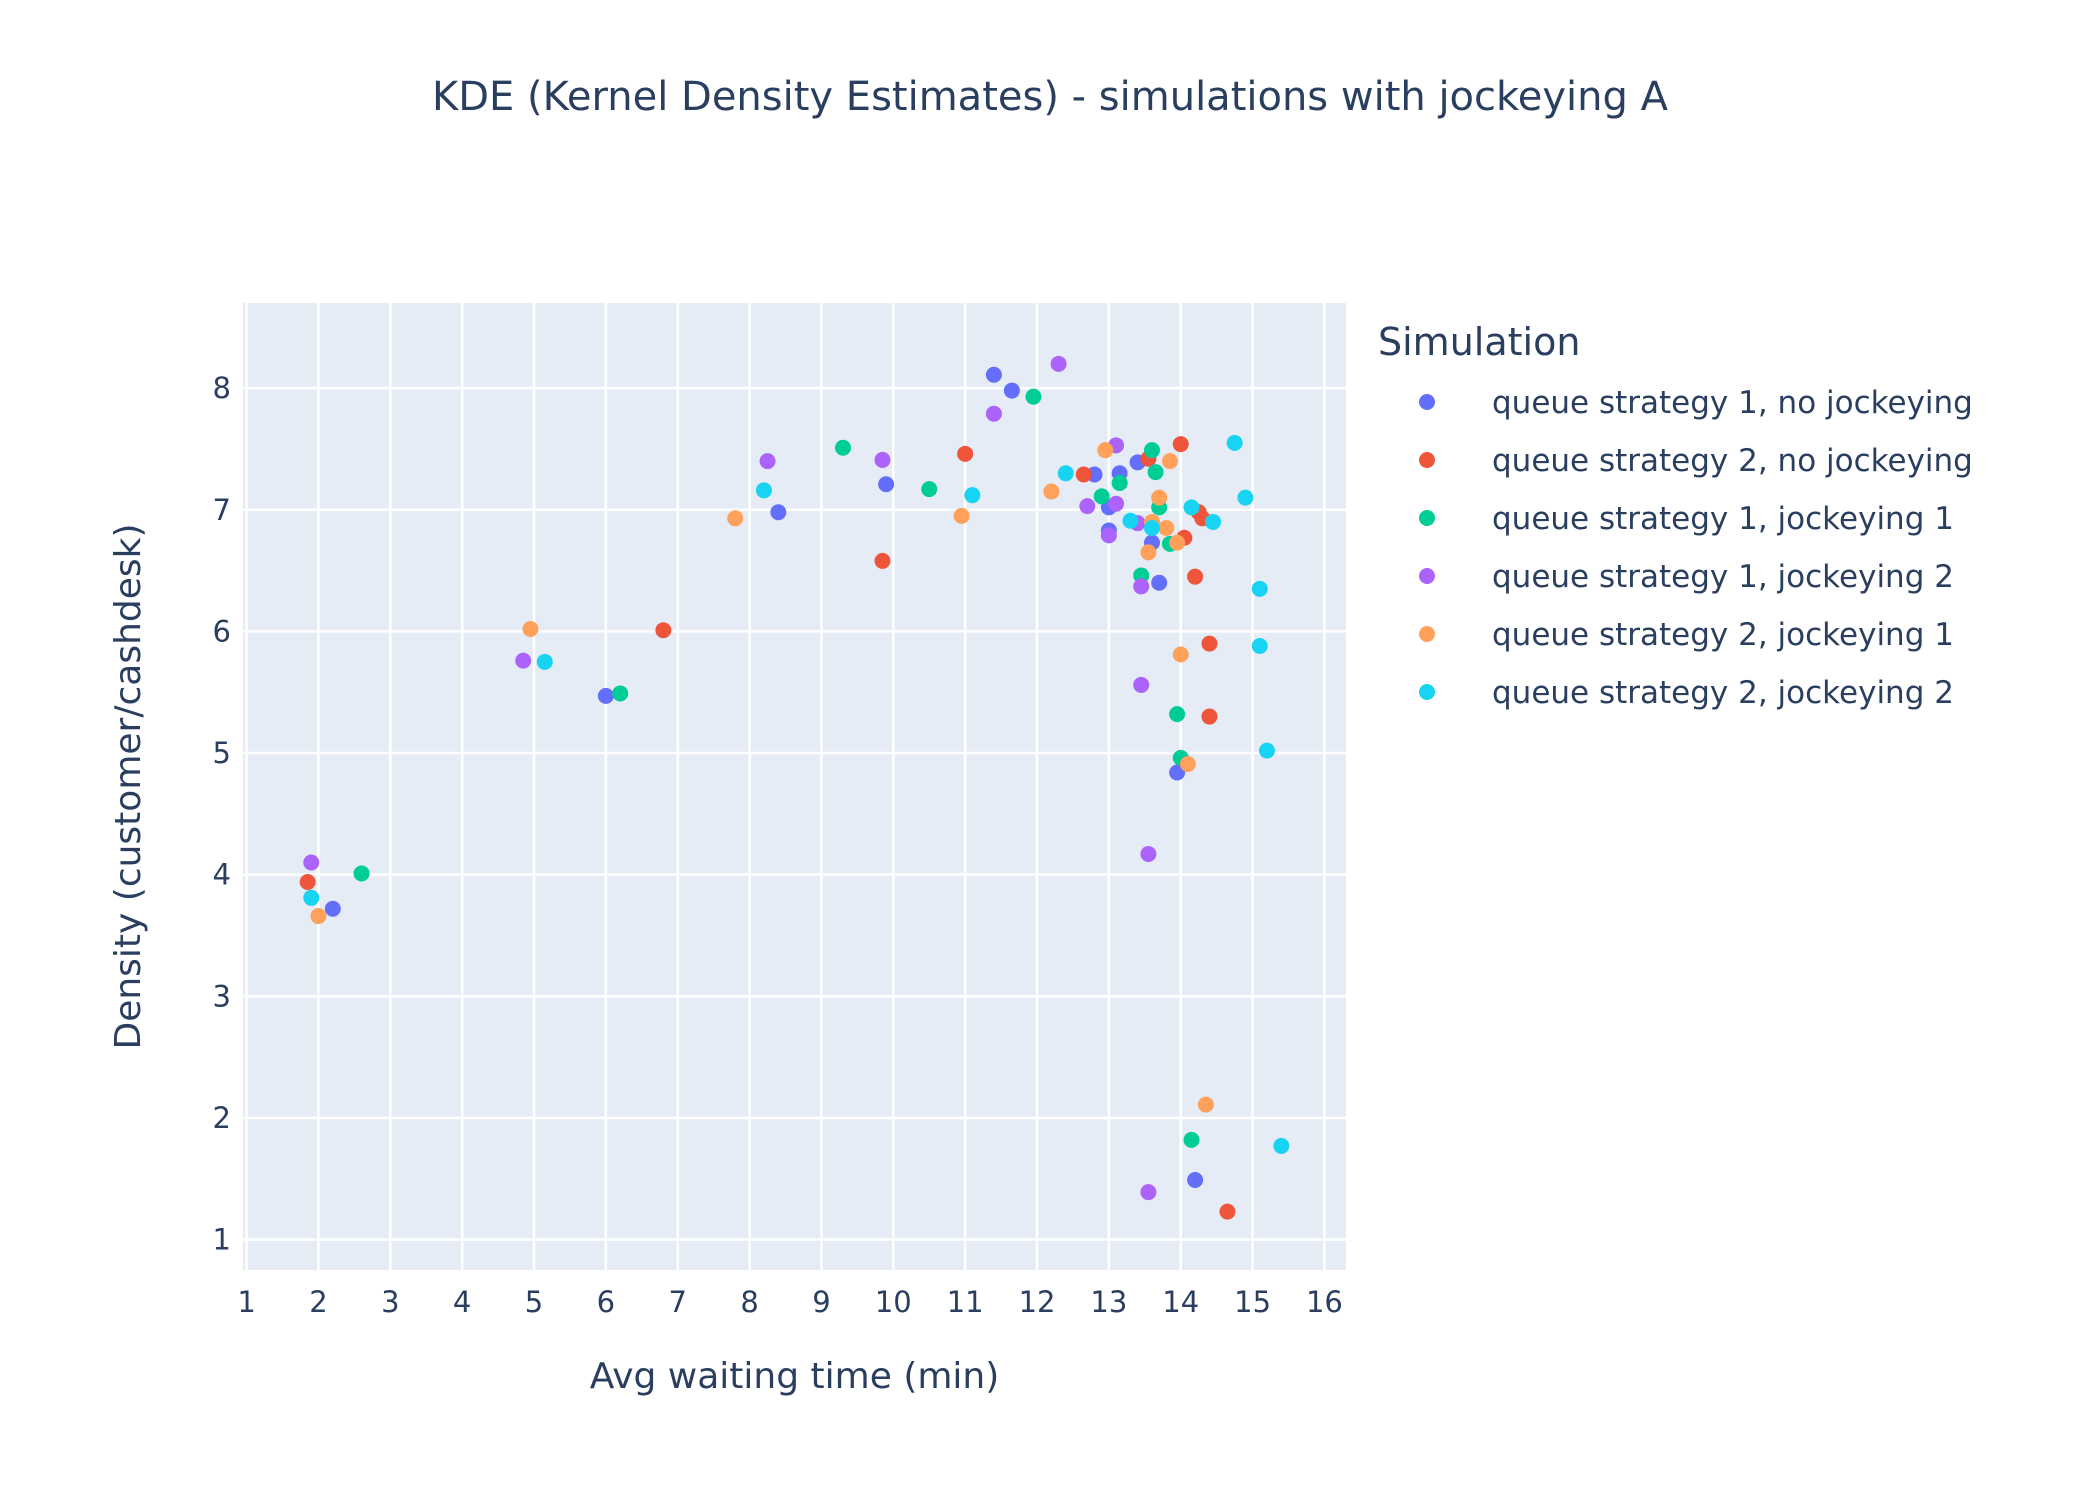  What do you see at coordinates (318, 1302) in the screenshot?
I see `x-tick-label: 2` at bounding box center [318, 1302].